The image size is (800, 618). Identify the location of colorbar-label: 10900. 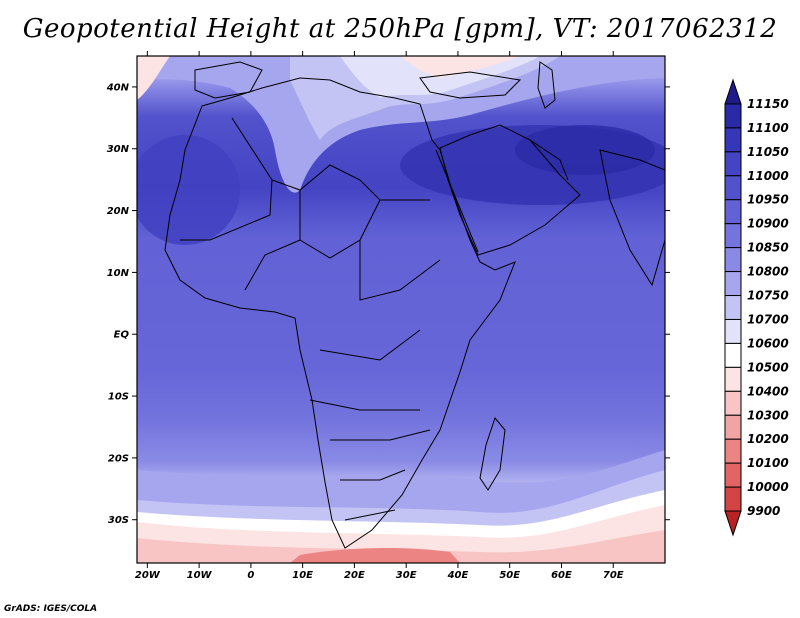
(768, 224).